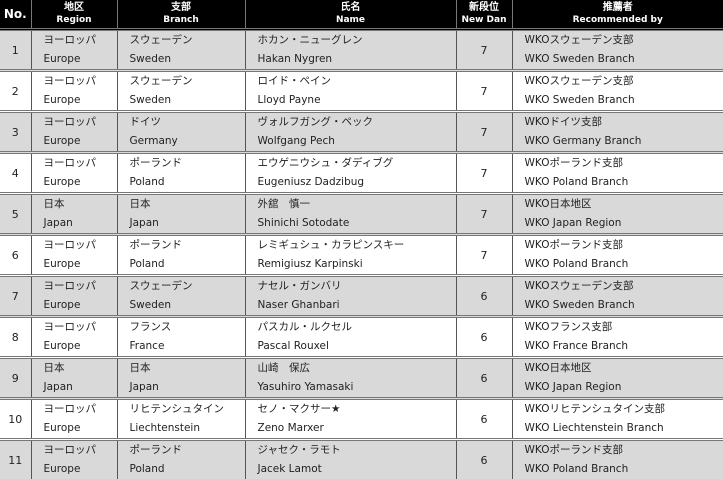 The height and width of the screenshot is (479, 723). I want to click on name-jp: ヴォルフガング・ペック, so click(351, 122).